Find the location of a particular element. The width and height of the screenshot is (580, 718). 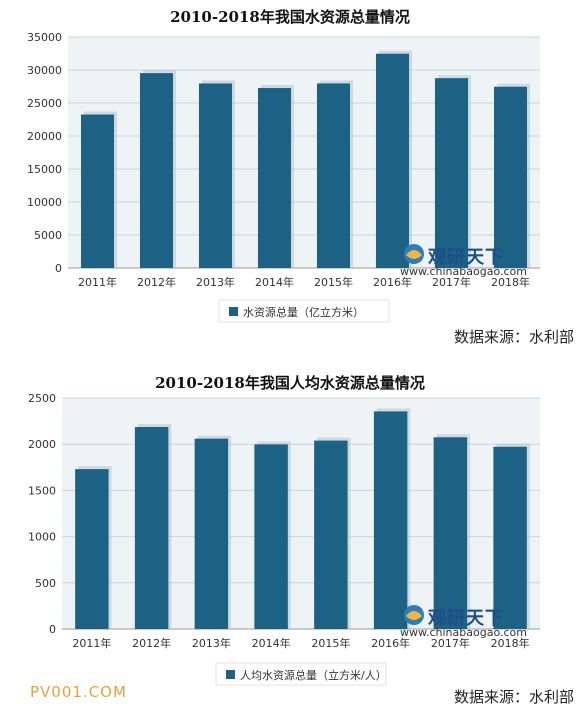

legend-label: 人均水资源总量（立方米/人） is located at coordinates (313, 675).